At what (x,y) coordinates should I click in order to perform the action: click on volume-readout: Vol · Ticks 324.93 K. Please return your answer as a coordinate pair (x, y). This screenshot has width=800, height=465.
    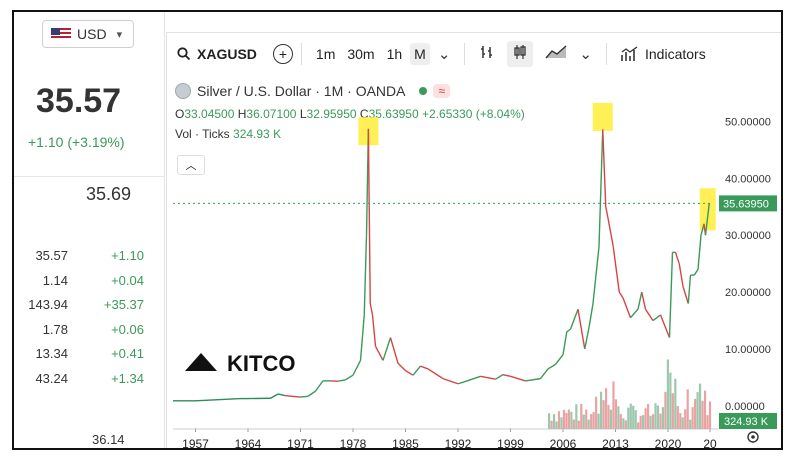
    Looking at the image, I should click on (228, 134).